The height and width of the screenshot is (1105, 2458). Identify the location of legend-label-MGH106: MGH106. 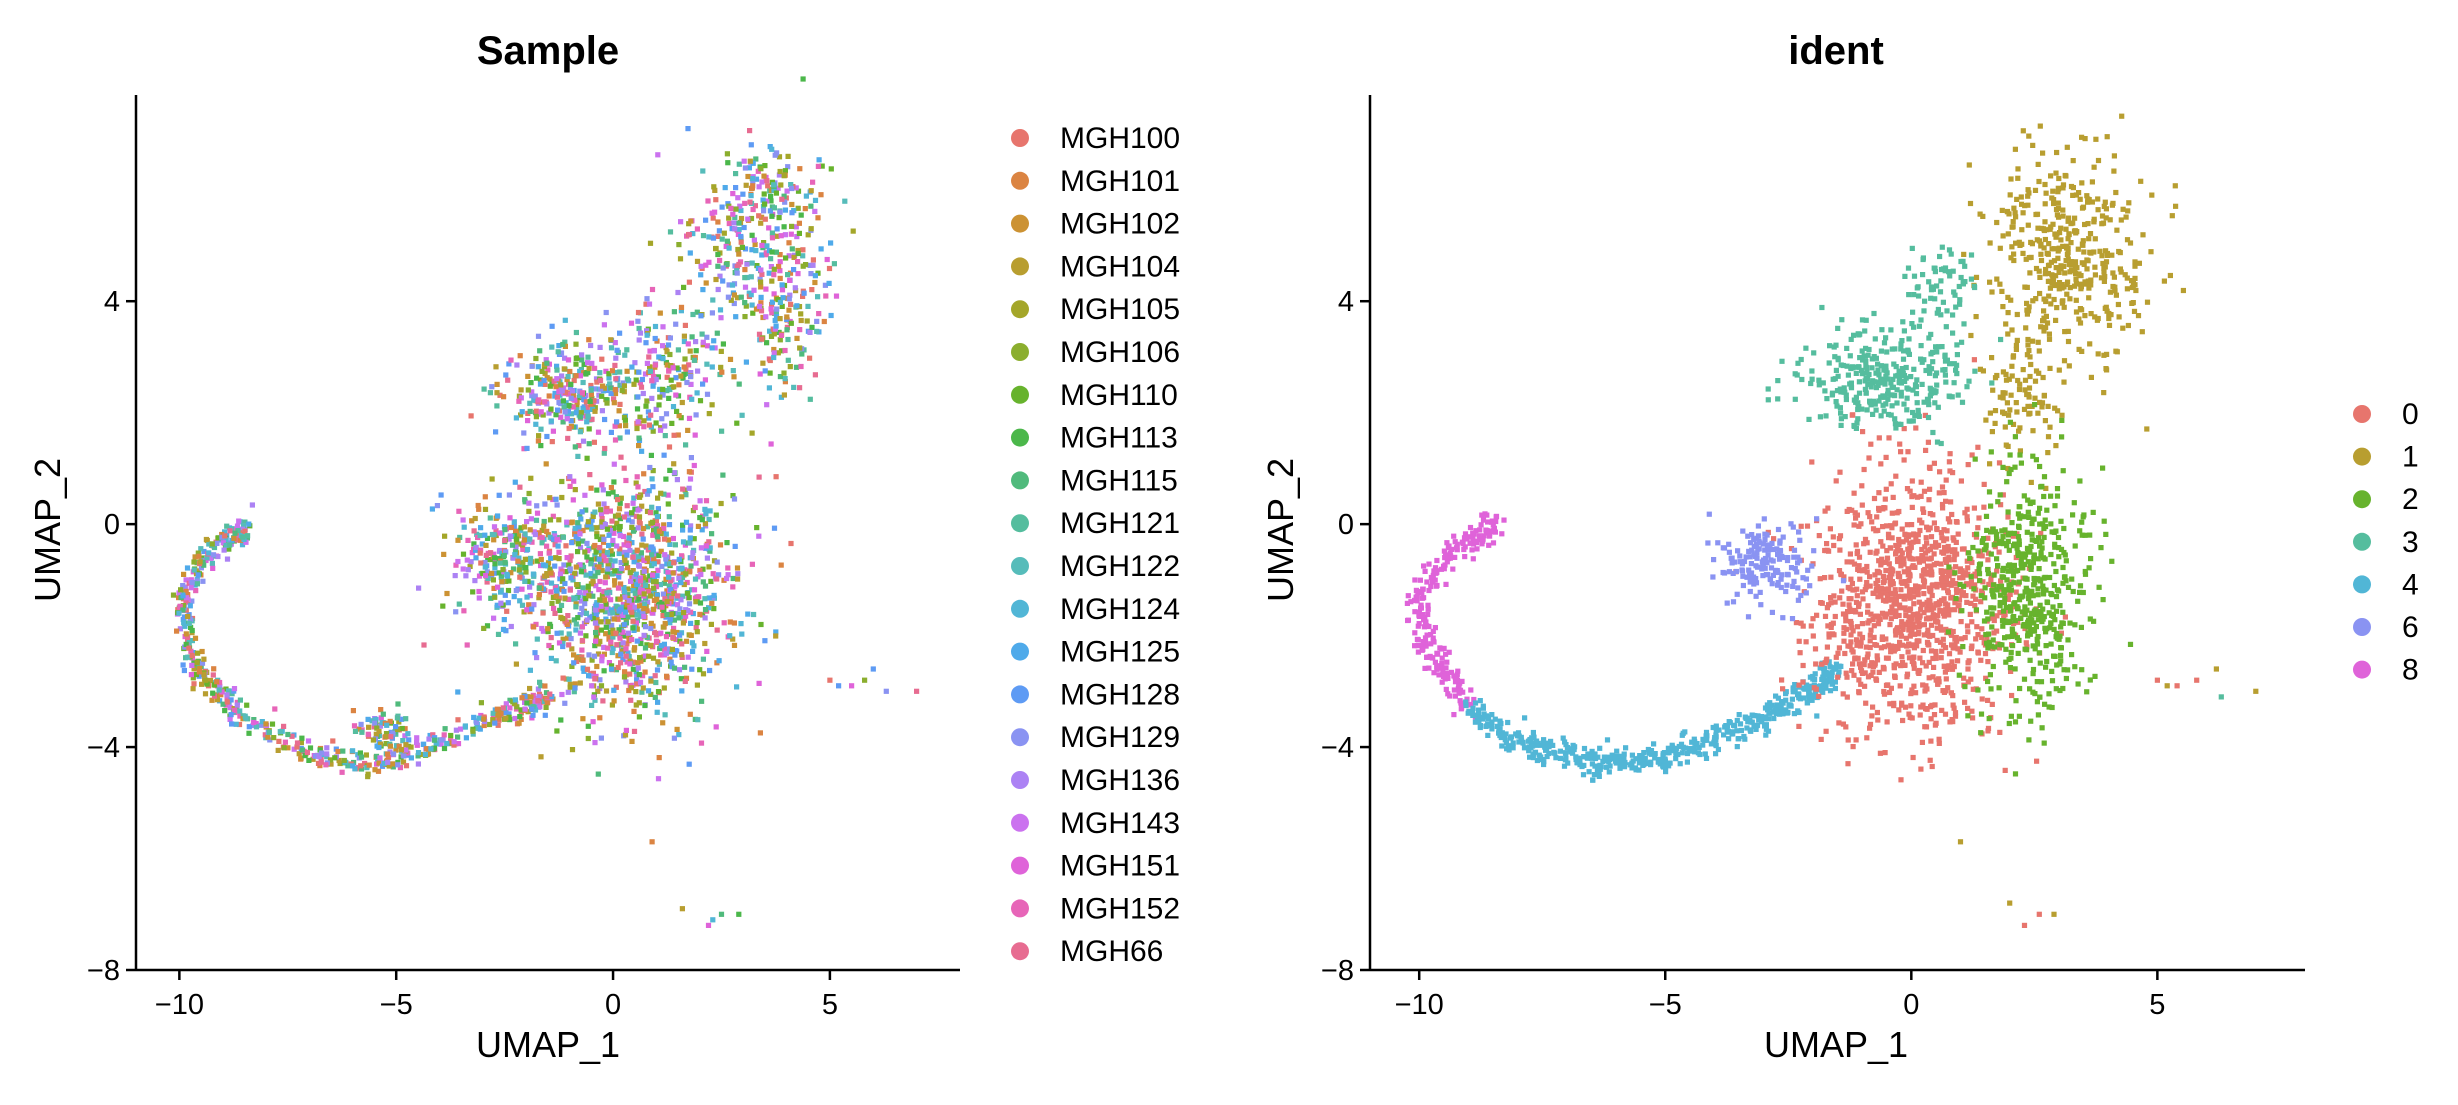
(1120, 352).